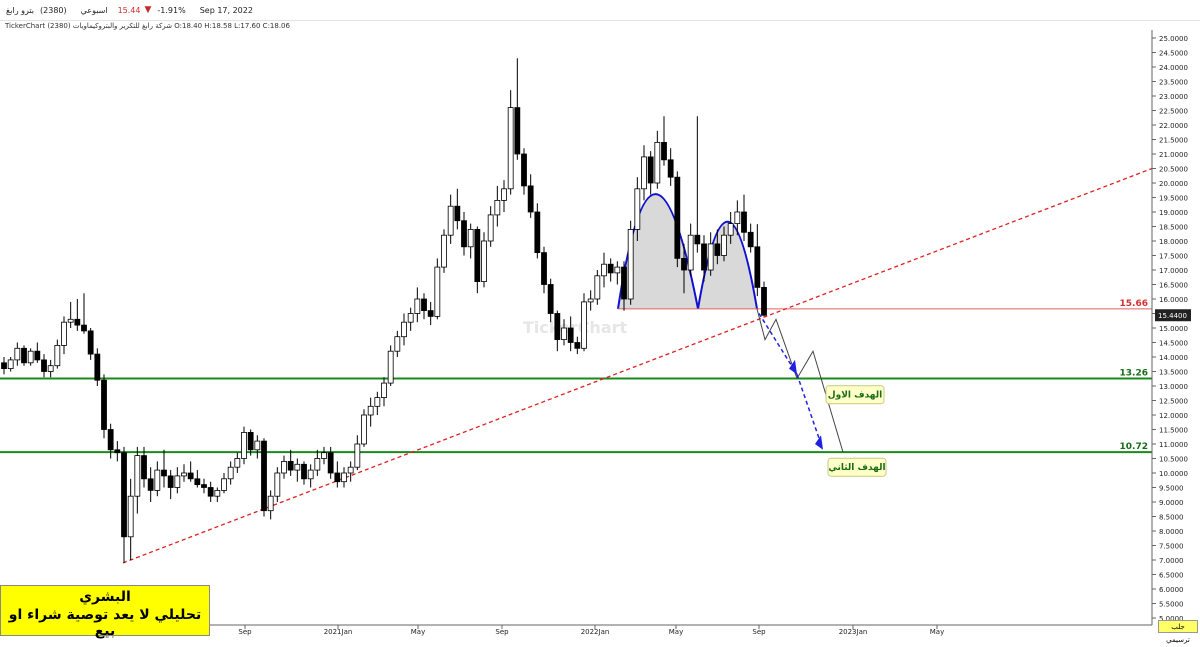 The height and width of the screenshot is (647, 1200). I want to click on price-tick-label: 20.5000, so click(1173, 170).